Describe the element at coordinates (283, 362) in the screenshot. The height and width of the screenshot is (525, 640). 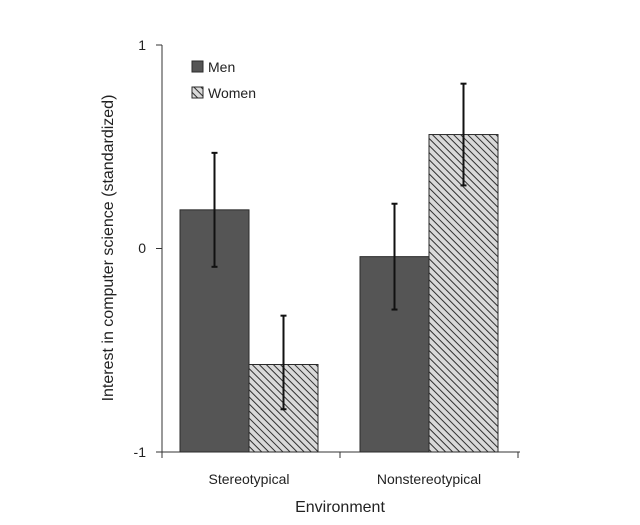
I see `error-bar-women-stereotypical` at that location.